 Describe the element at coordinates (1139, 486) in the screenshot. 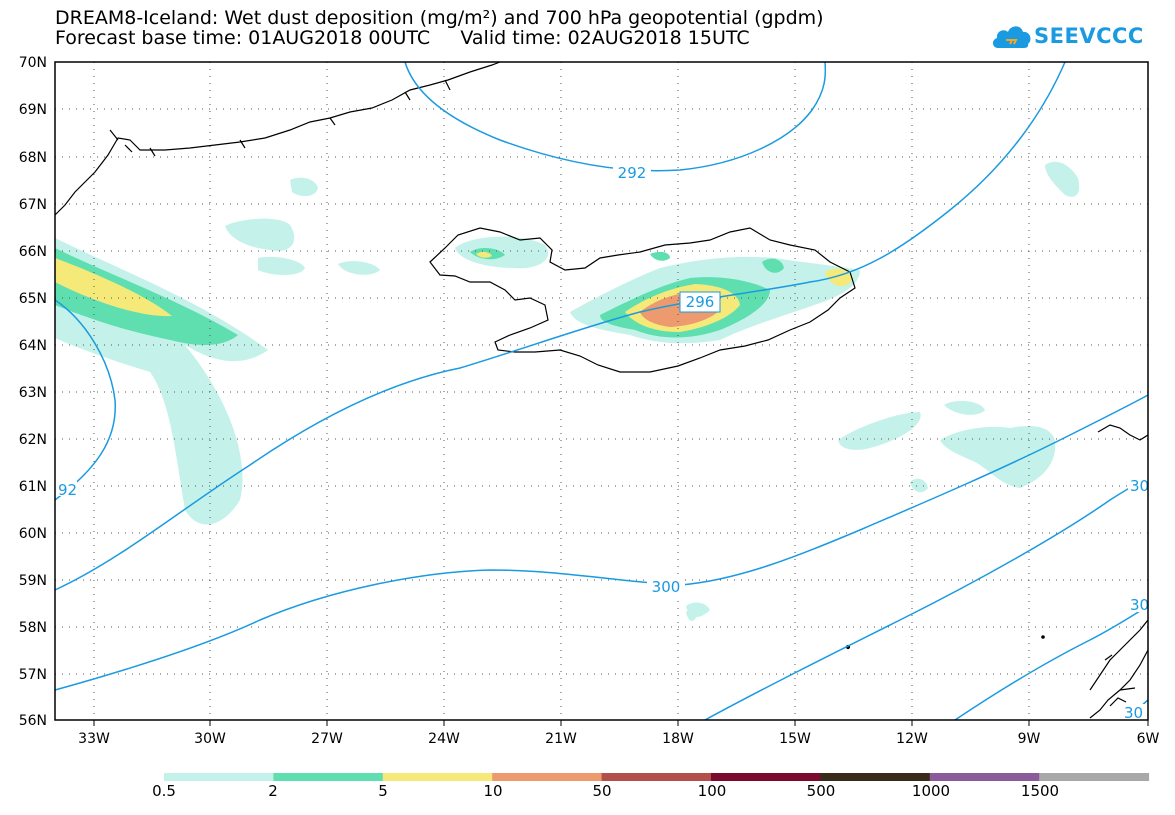

I see `contour-label-30-east: 30` at that location.